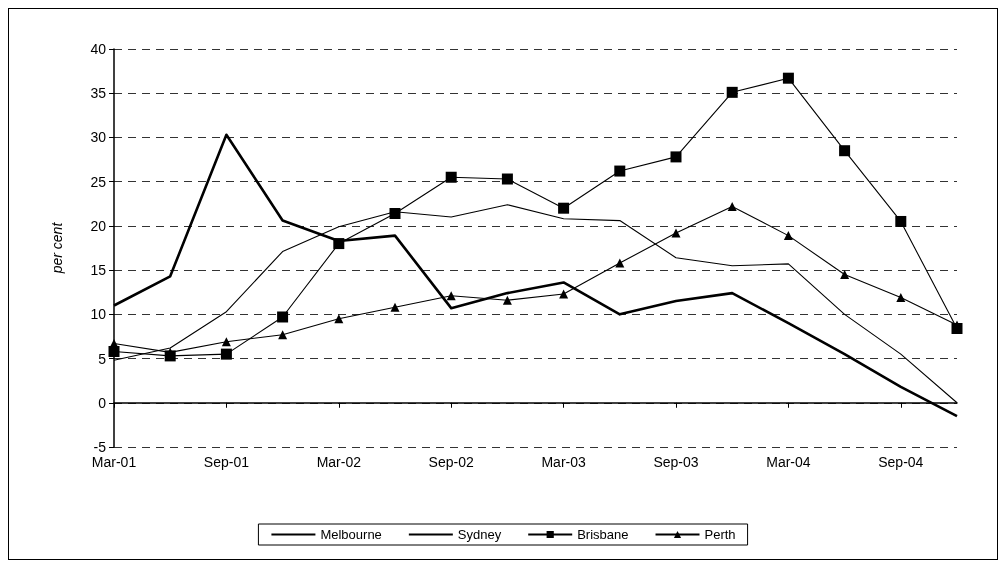 Image resolution: width=1006 pixels, height=568 pixels. I want to click on y-tick-label: 5, so click(102, 358).